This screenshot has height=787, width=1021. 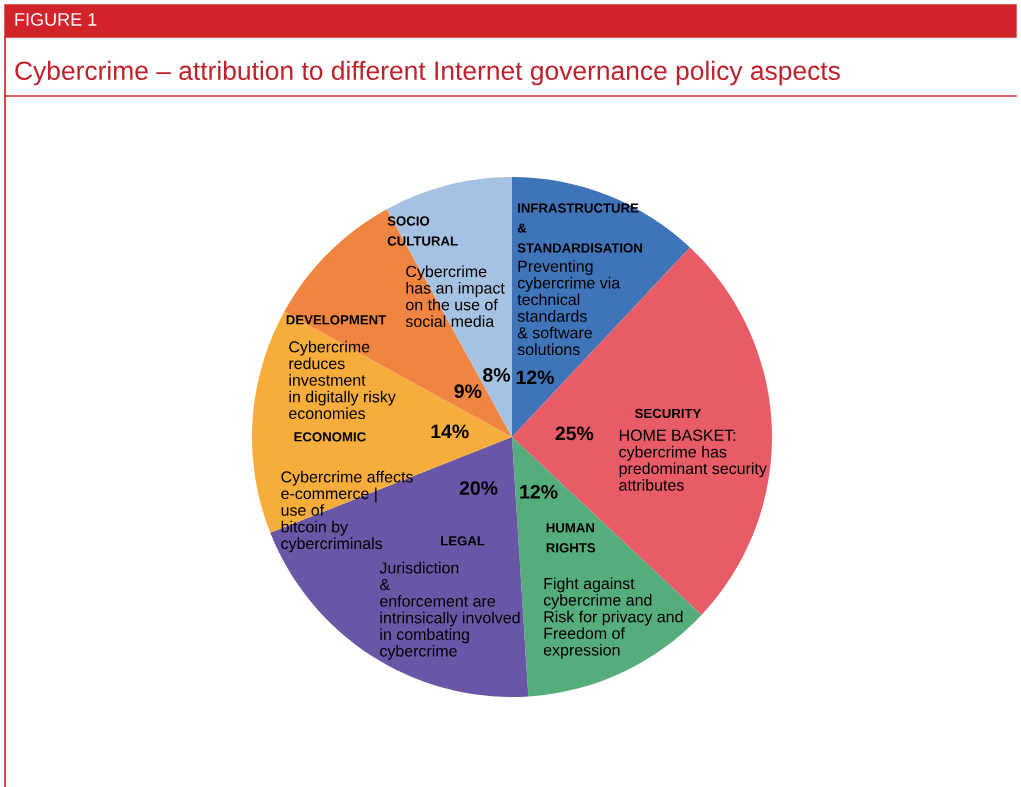 What do you see at coordinates (574, 433) in the screenshot?
I see `data-label: 25%` at bounding box center [574, 433].